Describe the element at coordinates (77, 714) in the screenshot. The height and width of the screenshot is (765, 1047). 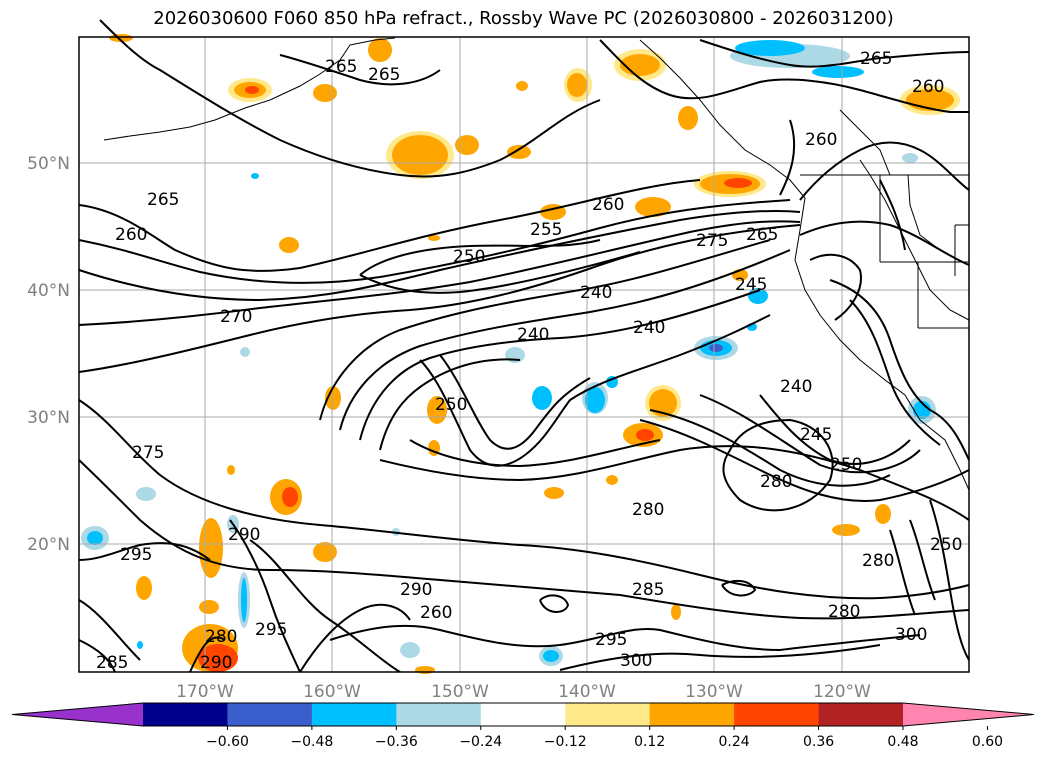
I see `colorbar-extension-low` at that location.